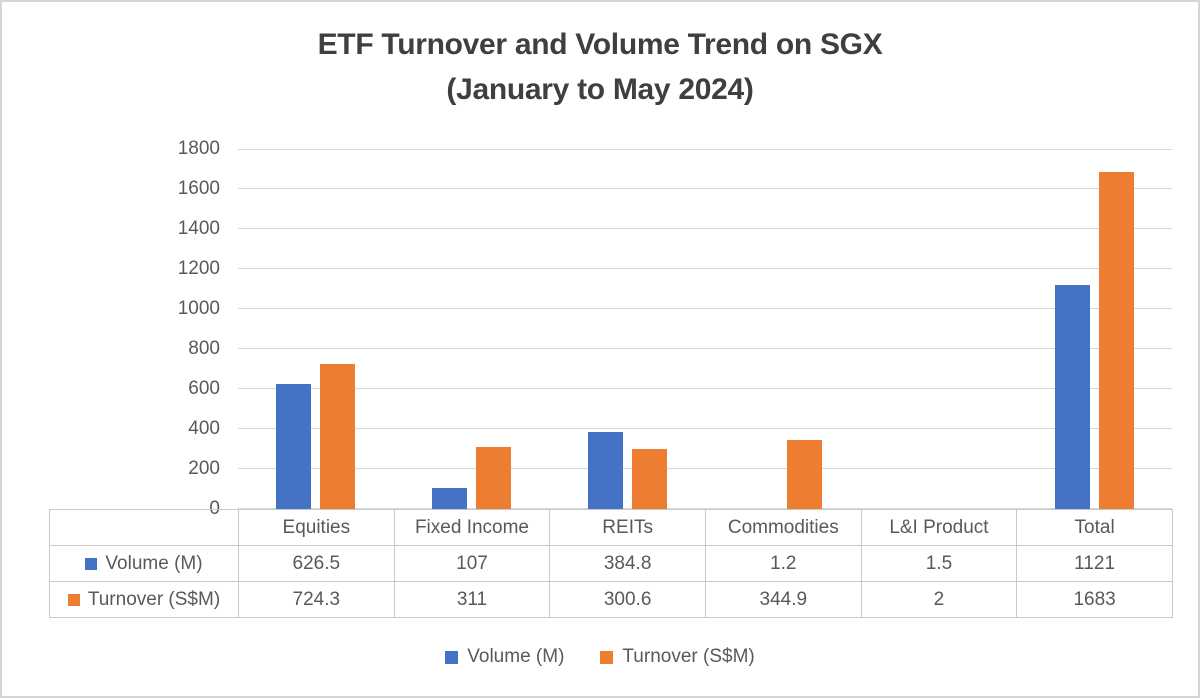 The height and width of the screenshot is (698, 1200). What do you see at coordinates (204, 348) in the screenshot?
I see `y-axis-tick-label: 800` at bounding box center [204, 348].